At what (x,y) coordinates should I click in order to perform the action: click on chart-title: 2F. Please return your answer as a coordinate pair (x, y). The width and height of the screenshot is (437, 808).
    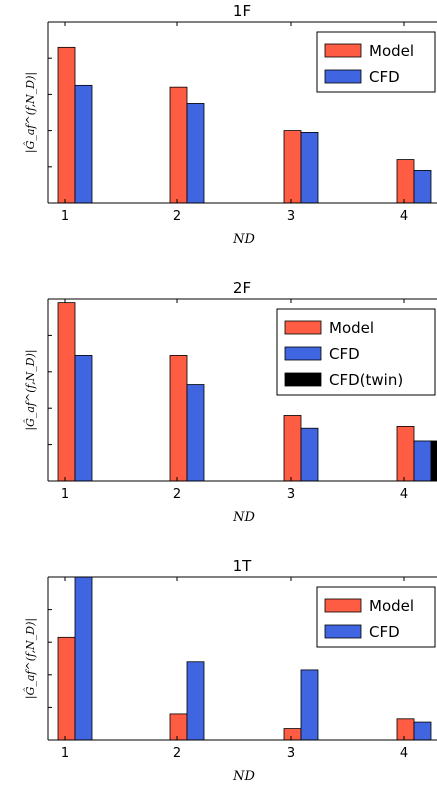
    Looking at the image, I should click on (242, 288).